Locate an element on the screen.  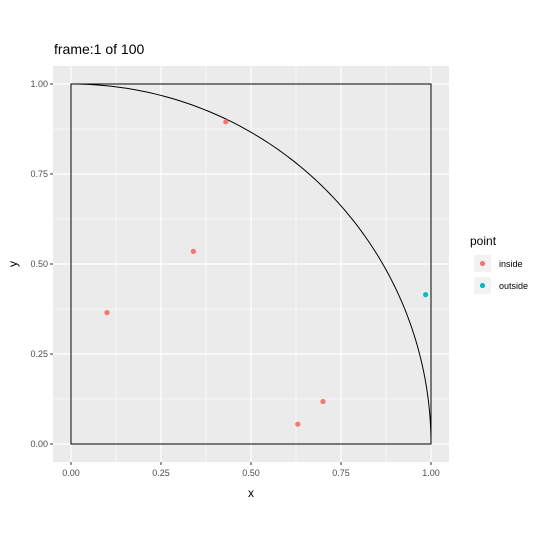
x-axis: 0.00 0.25 0.50 0.75 1.00 is located at coordinates (251, 470).